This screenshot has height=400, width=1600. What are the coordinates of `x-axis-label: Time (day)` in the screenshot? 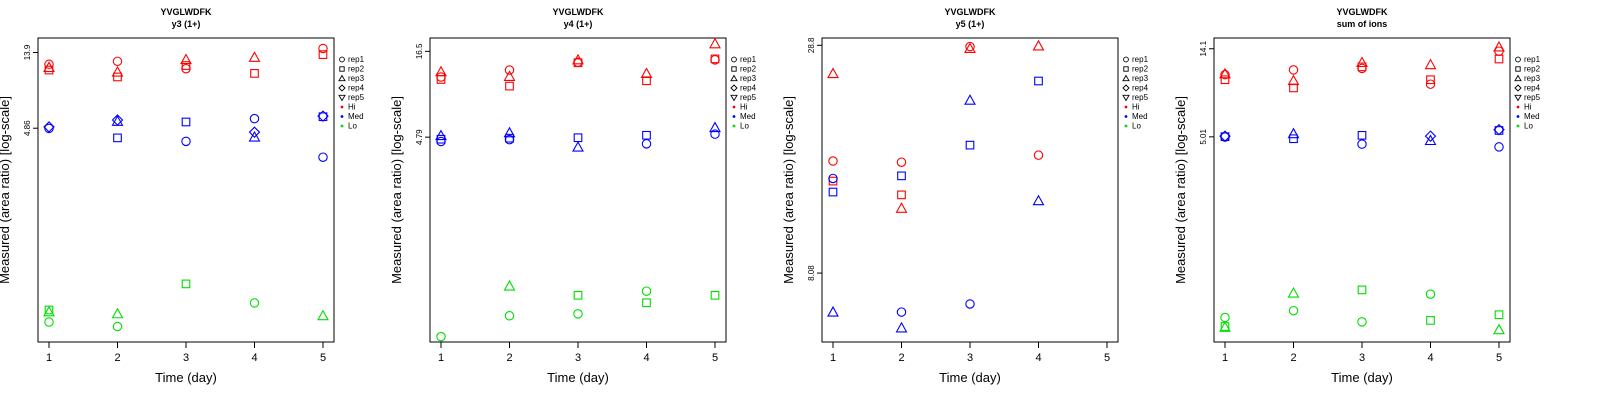 It's located at (970, 377).